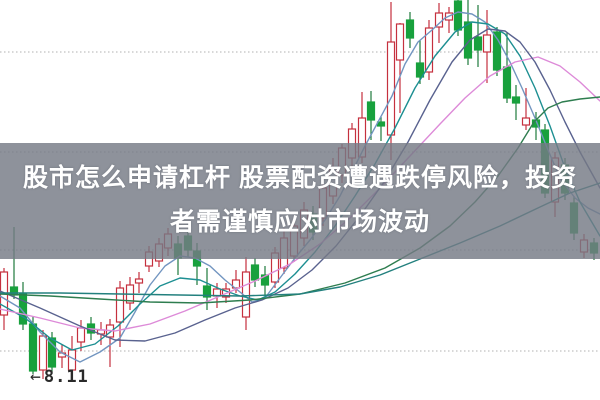  What do you see at coordinates (36, 376) in the screenshot?
I see `left-arrow-icon: ←` at bounding box center [36, 376].